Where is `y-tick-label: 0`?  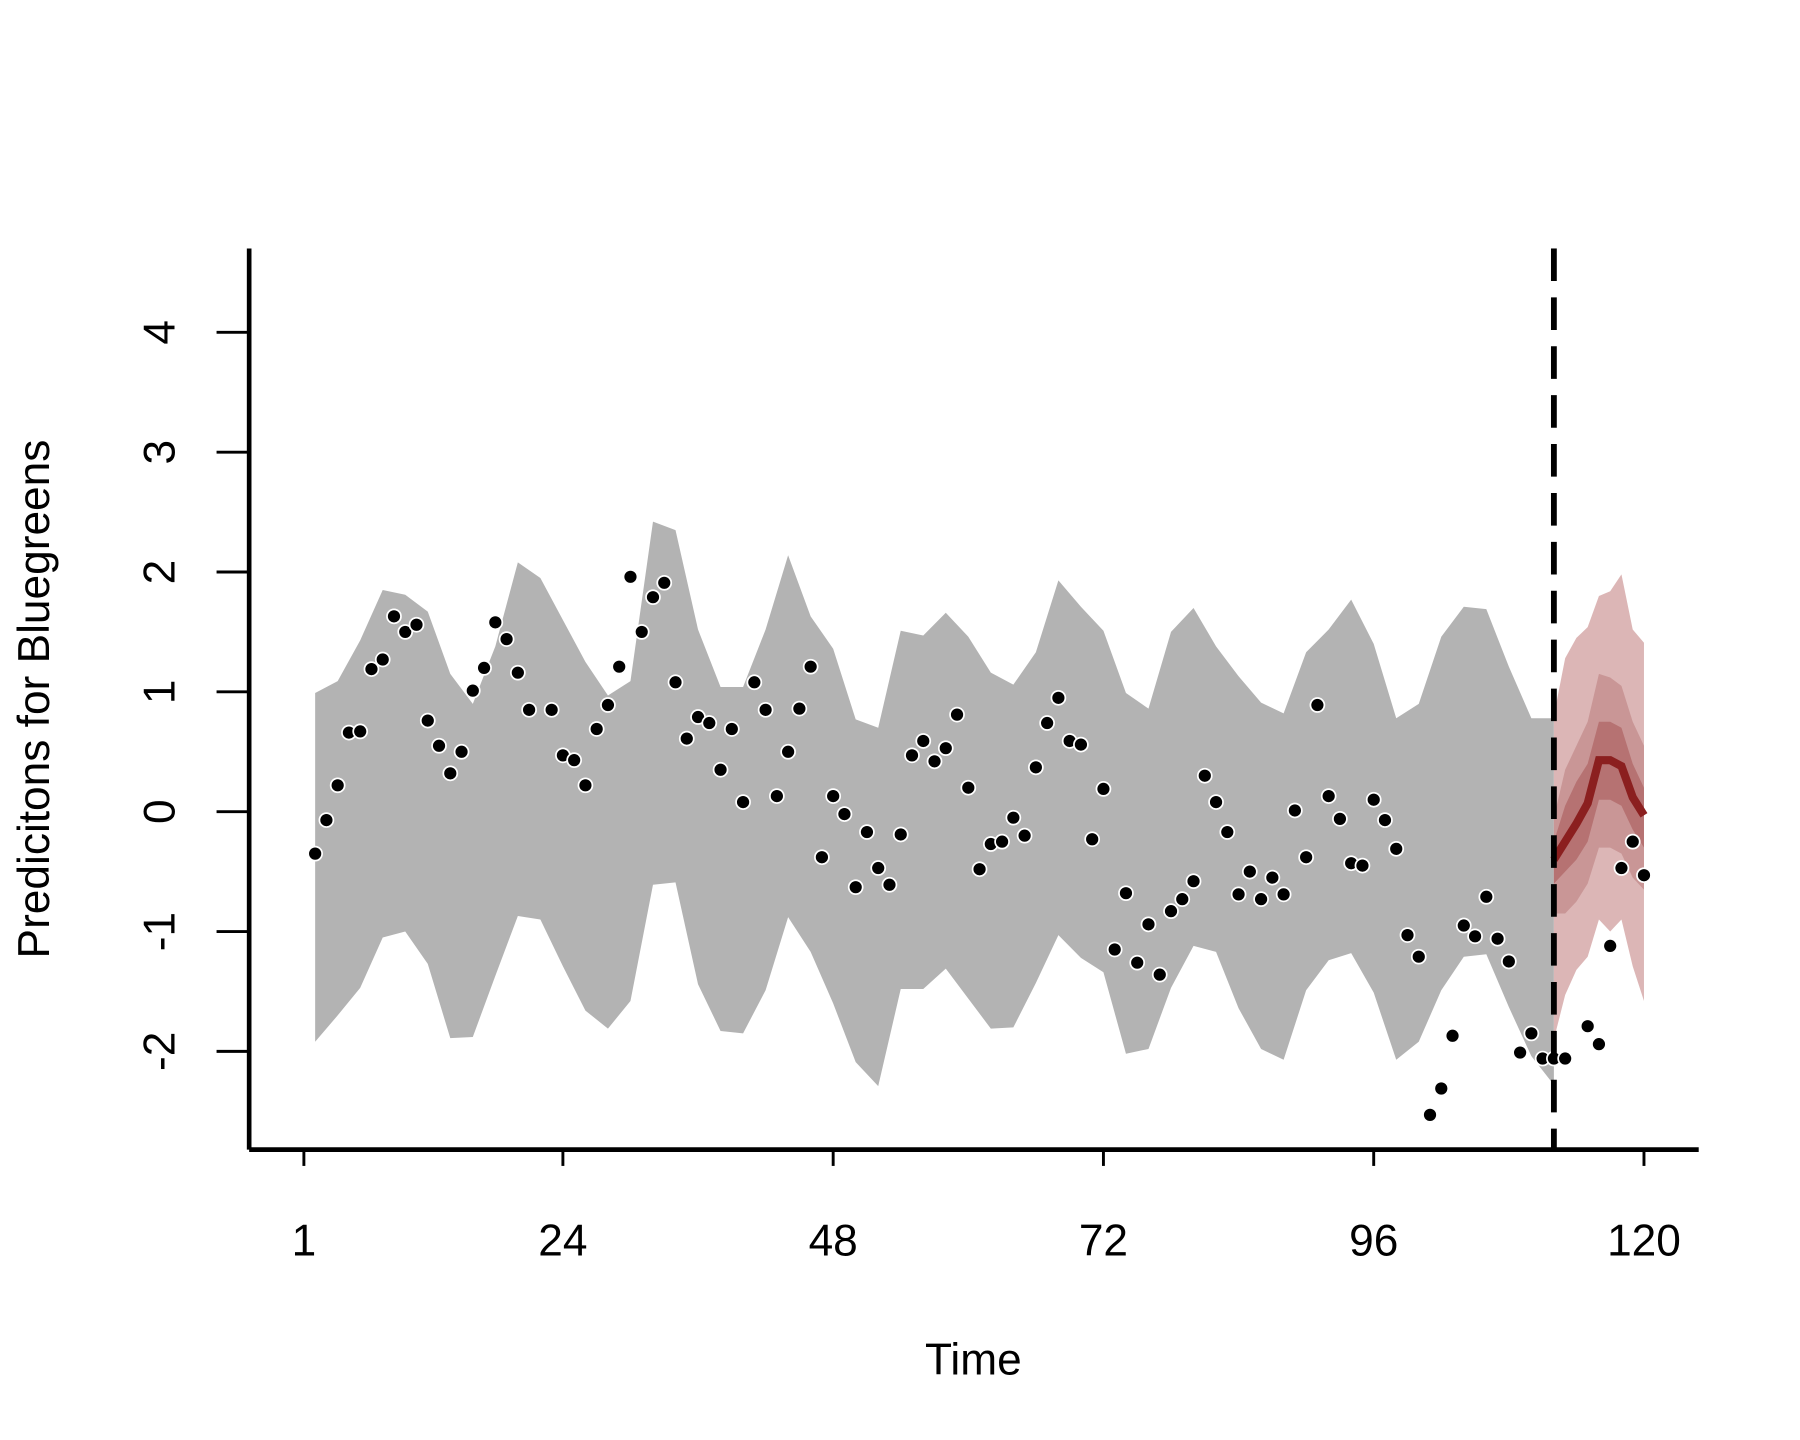 y-tick-label: 0 is located at coordinates (160, 811).